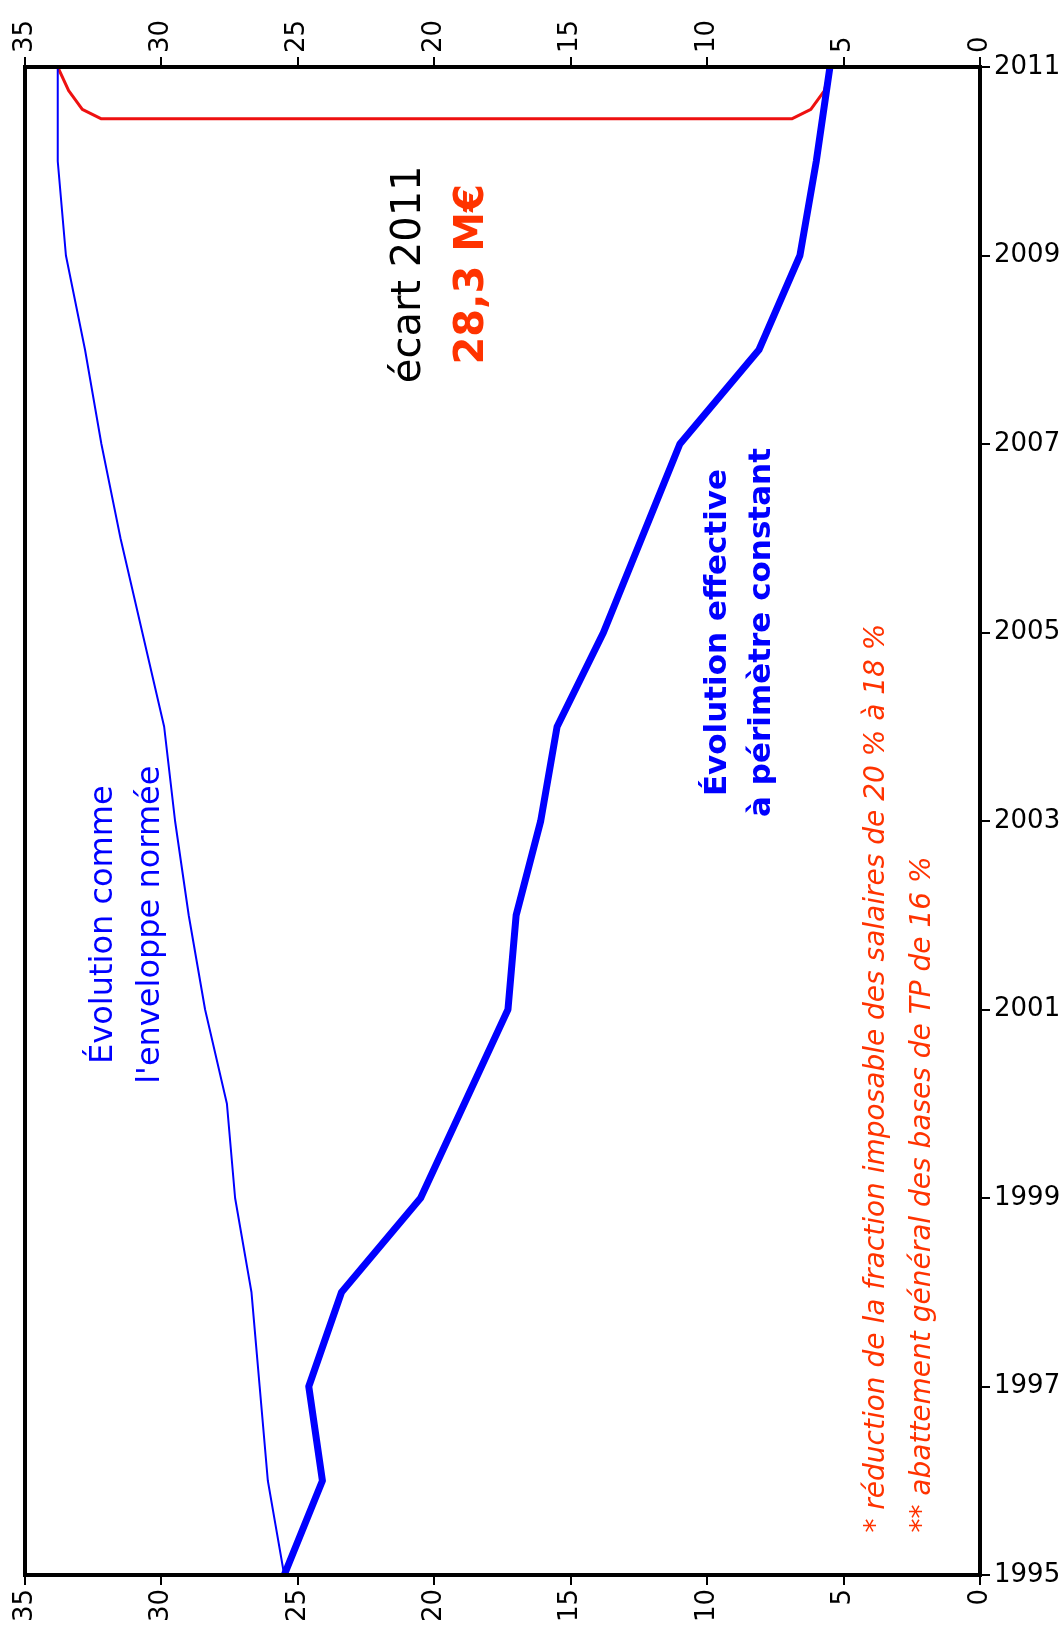  What do you see at coordinates (124, 924) in the screenshot?
I see `text: Évolution comme l'enveloppe normée` at bounding box center [124, 924].